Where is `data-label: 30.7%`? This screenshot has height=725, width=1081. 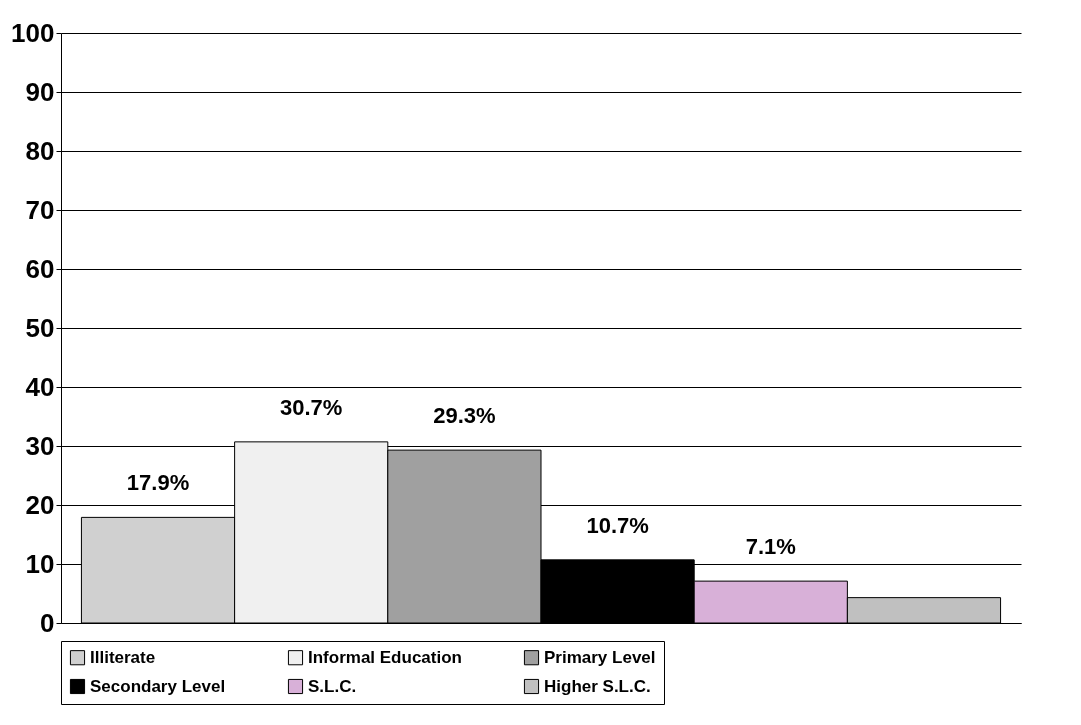
data-label: 30.7% is located at coordinates (311, 407).